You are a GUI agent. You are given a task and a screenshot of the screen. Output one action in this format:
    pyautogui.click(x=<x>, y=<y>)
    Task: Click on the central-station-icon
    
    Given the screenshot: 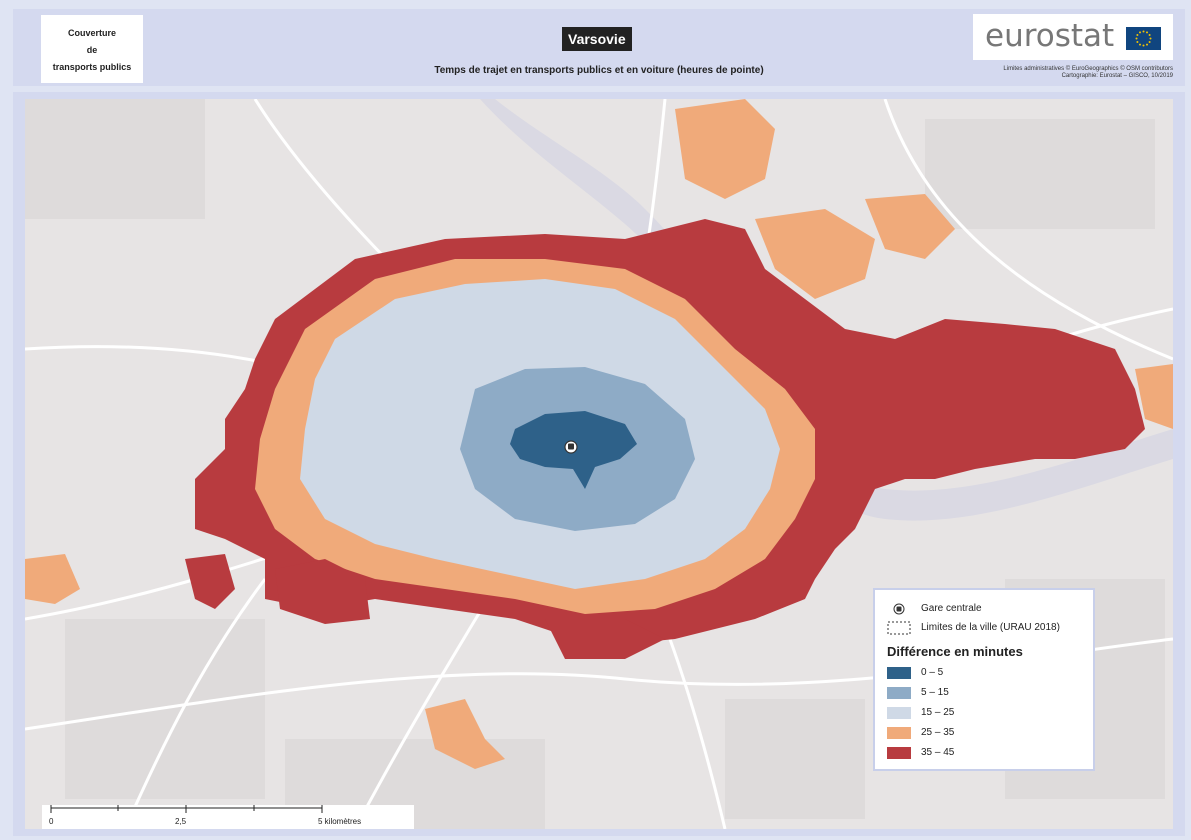 What is the action you would take?
    pyautogui.click(x=571, y=447)
    